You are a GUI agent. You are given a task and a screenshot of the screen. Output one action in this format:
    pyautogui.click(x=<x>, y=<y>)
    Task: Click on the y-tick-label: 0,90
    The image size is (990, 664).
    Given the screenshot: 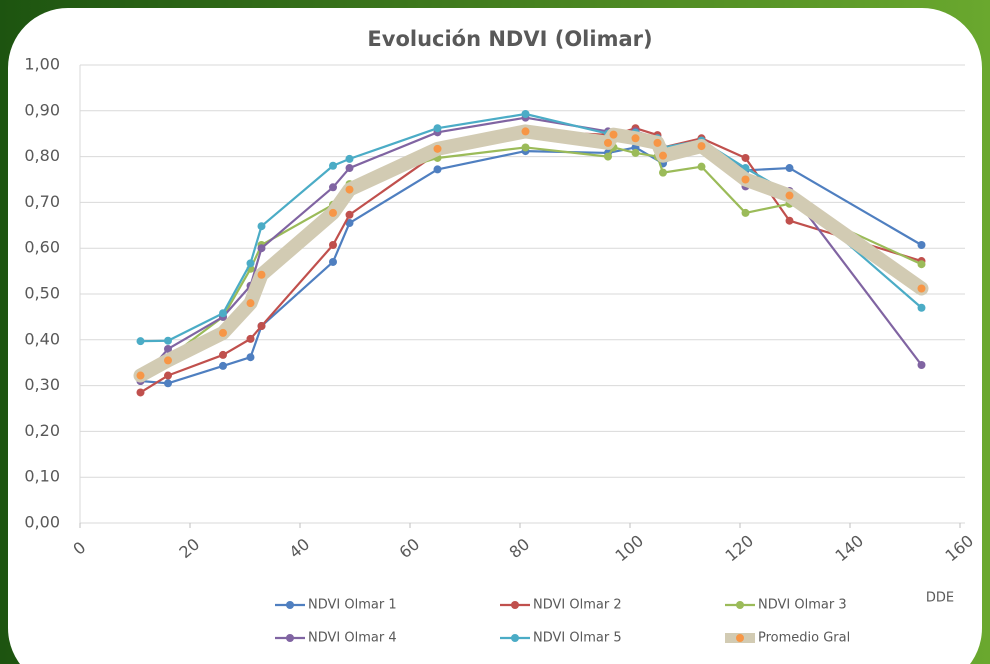 What is the action you would take?
    pyautogui.click(x=42, y=109)
    